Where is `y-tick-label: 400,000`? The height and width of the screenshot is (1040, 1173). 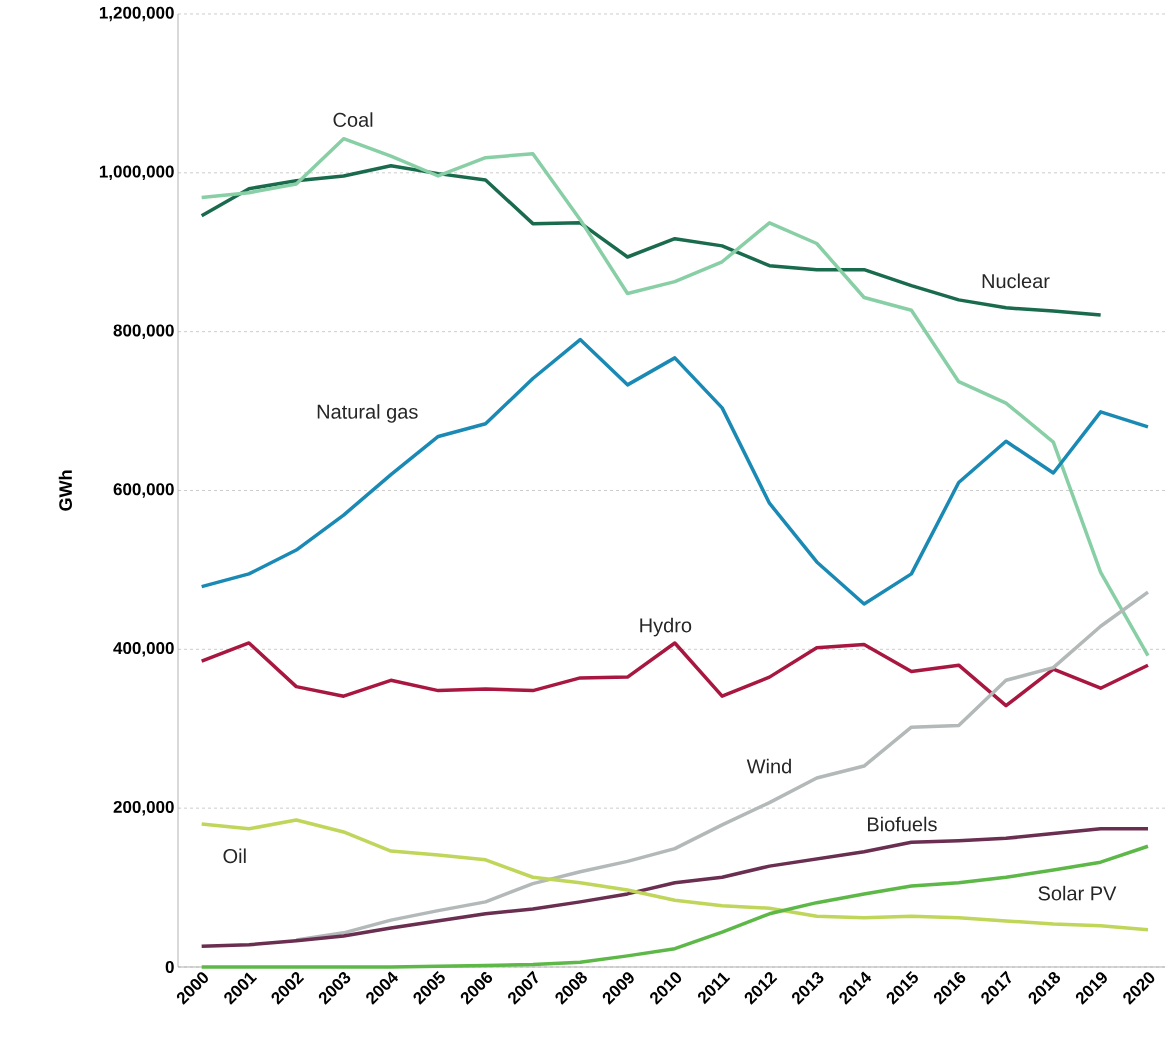 y-tick-label: 400,000 is located at coordinates (143, 649).